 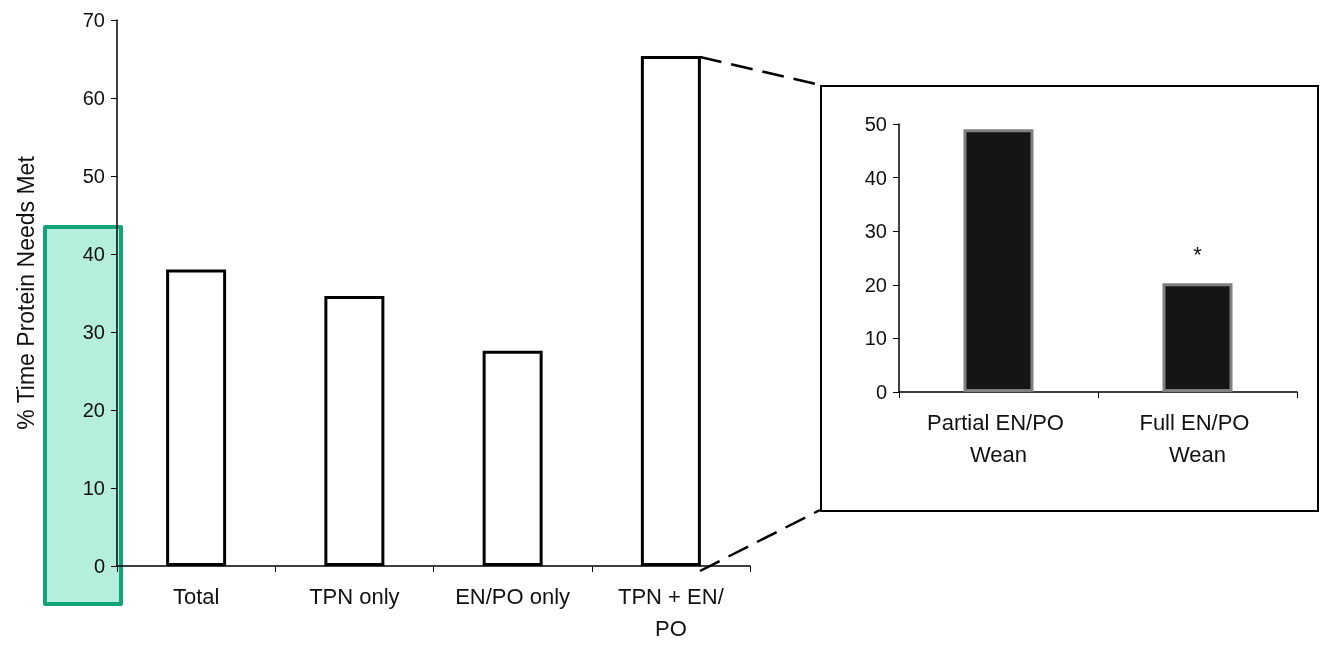 I want to click on x-tick-label: Total, so click(x=196, y=596).